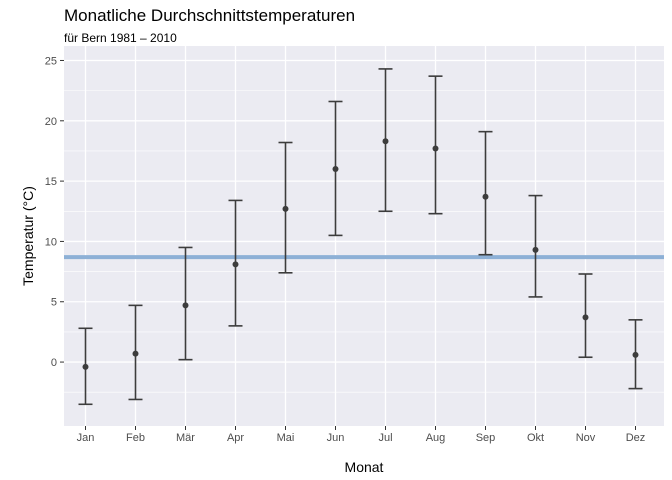 Image resolution: width=672 pixels, height=480 pixels. Describe the element at coordinates (120, 38) in the screenshot. I see `chart-subtitle: für Bern 1981 – 2010` at that location.